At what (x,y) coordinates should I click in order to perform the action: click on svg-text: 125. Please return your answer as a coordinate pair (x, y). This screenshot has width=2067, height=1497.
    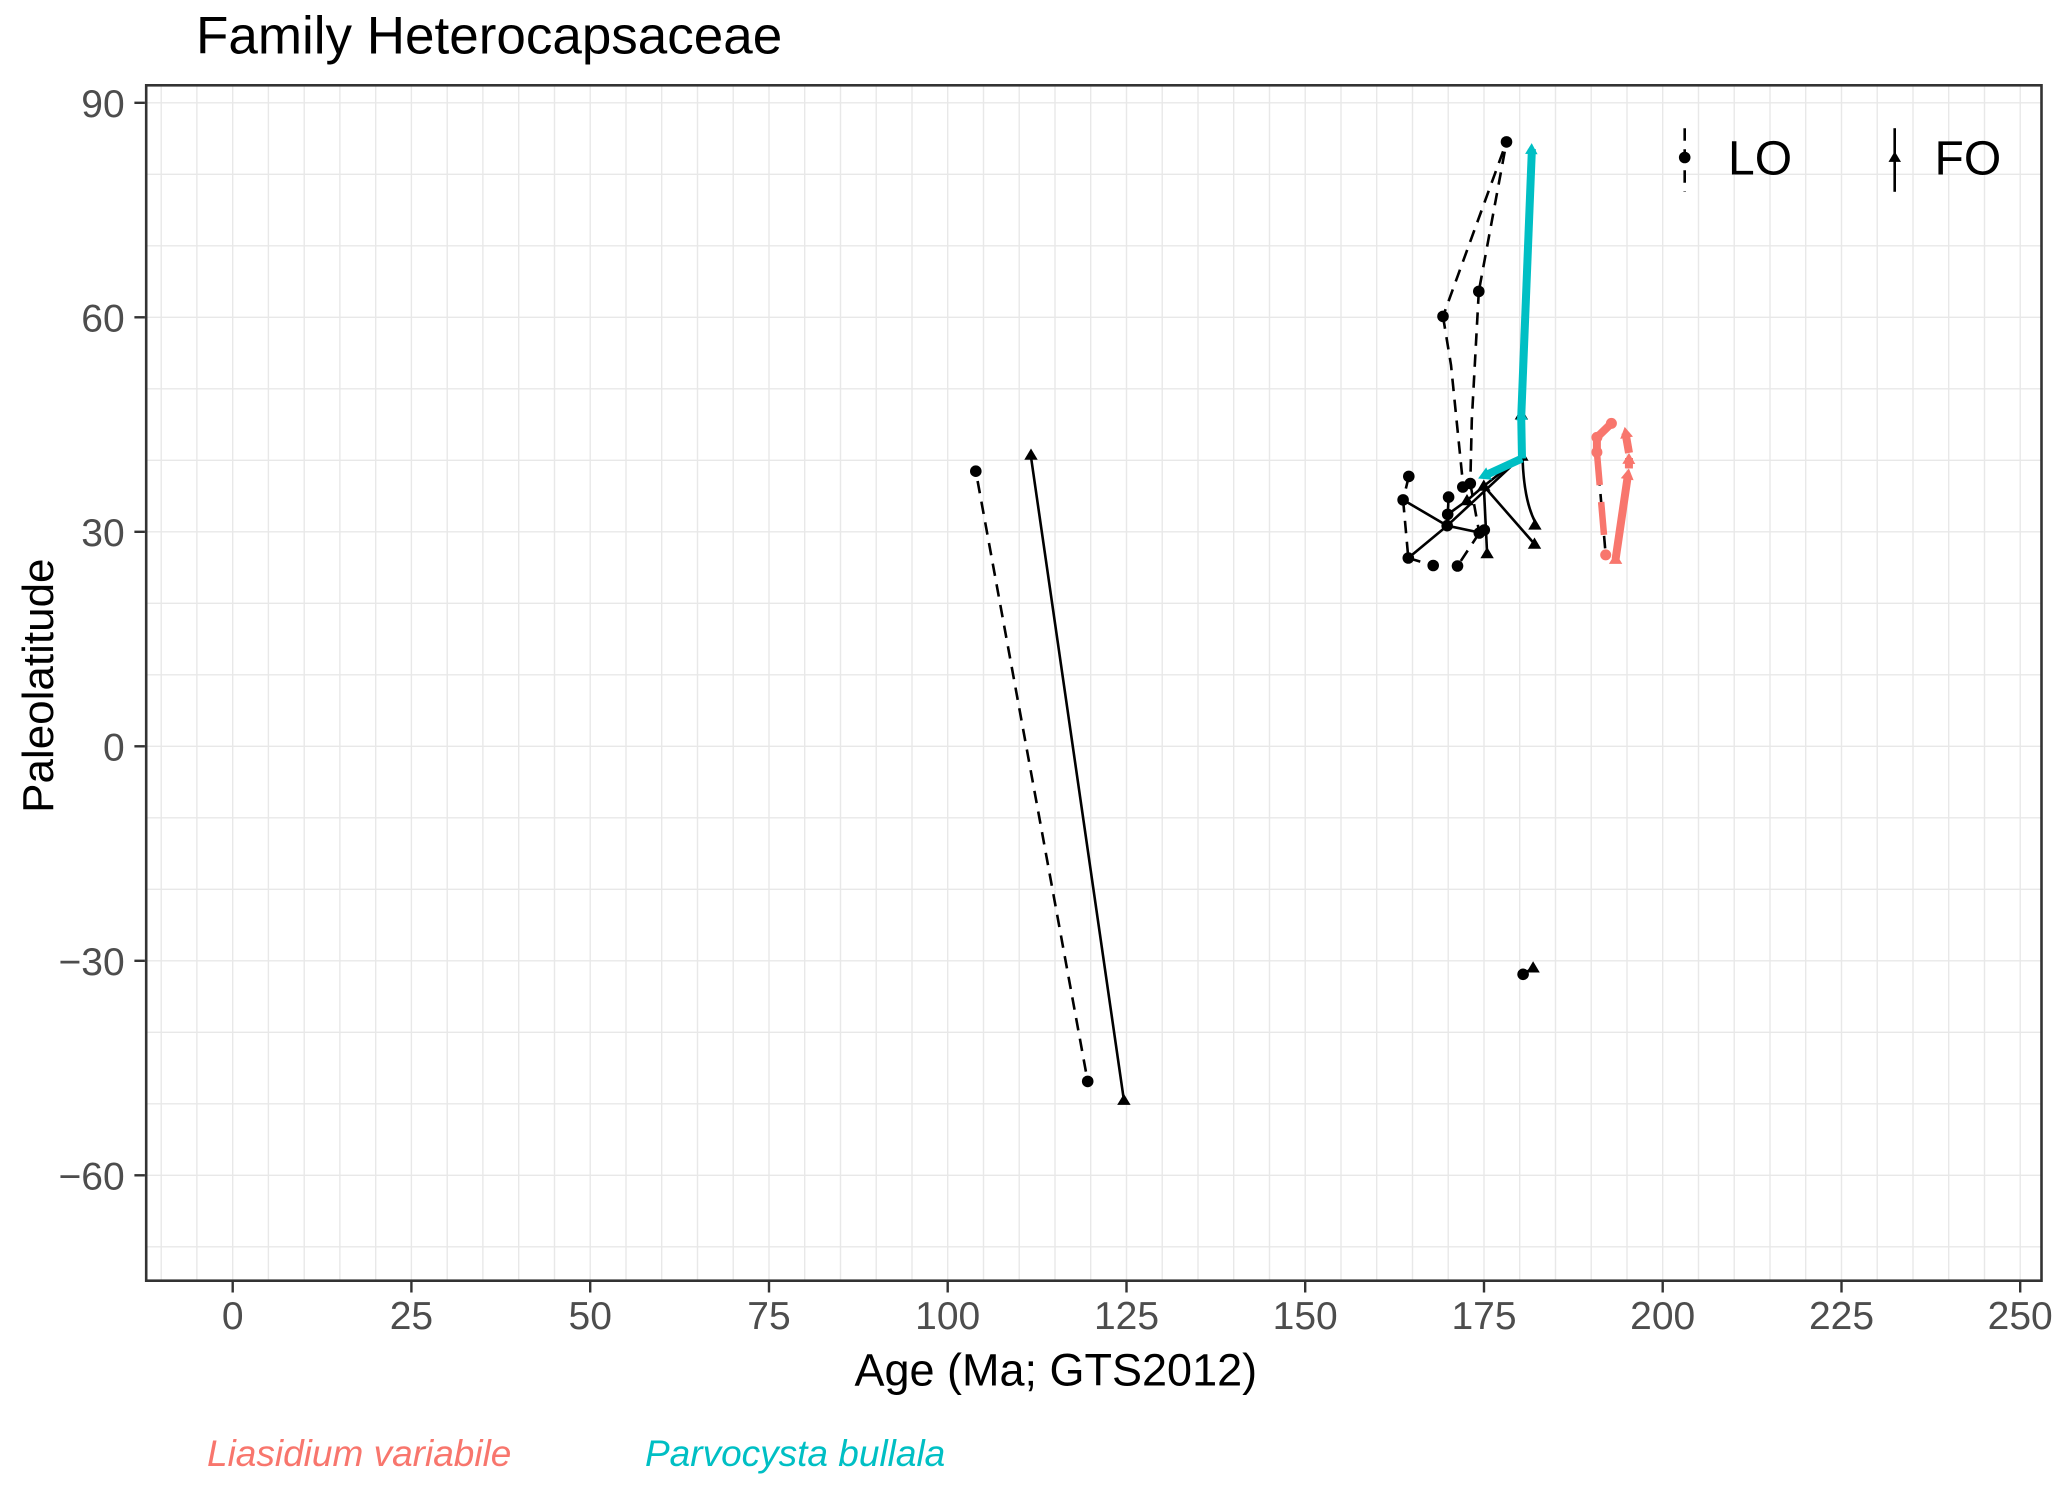
    Looking at the image, I should click on (1126, 1316).